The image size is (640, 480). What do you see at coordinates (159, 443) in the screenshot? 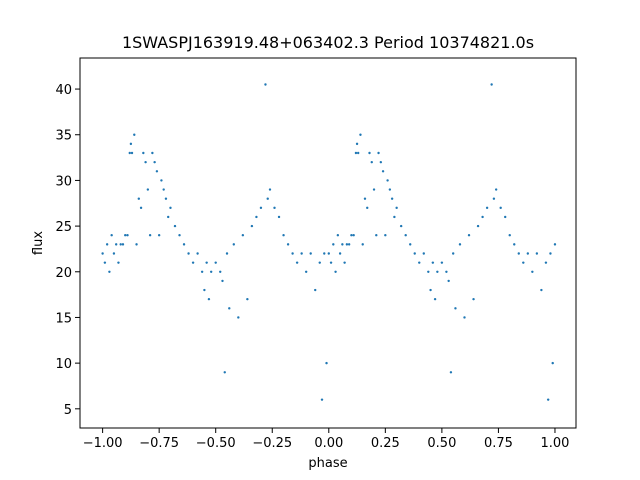
I see `x-tick-label: −0.75` at bounding box center [159, 443].